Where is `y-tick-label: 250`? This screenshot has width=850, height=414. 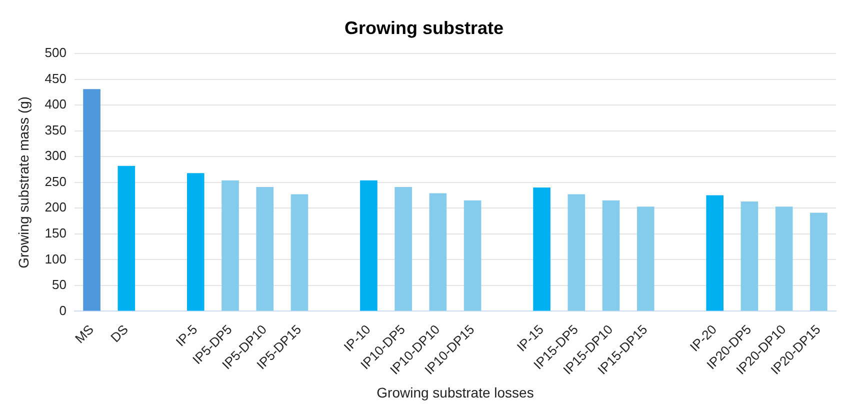
y-tick-label: 250 is located at coordinates (55, 181).